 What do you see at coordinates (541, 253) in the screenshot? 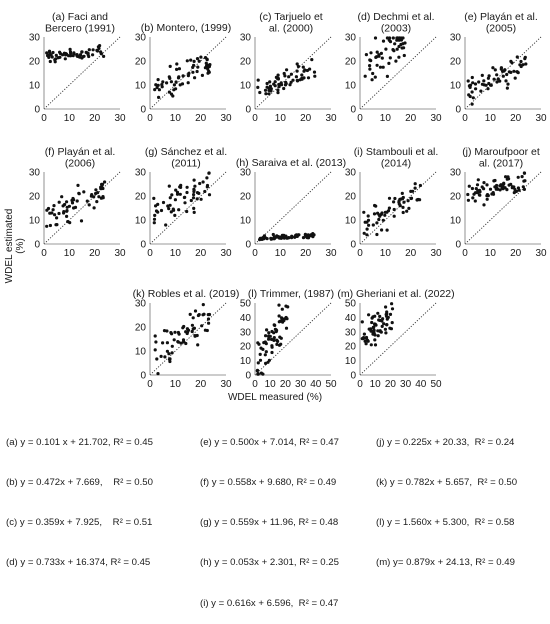
I see `panel-j-x-tick-label: 30` at bounding box center [541, 253].